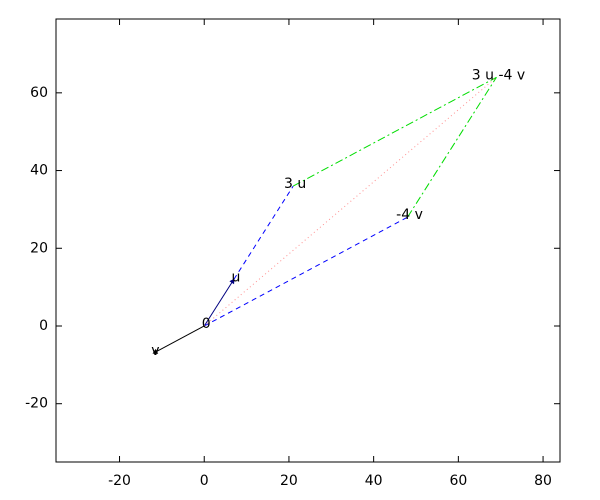  Describe the element at coordinates (498, 75) in the screenshot. I see `annotation: 3 u -4 v` at that location.